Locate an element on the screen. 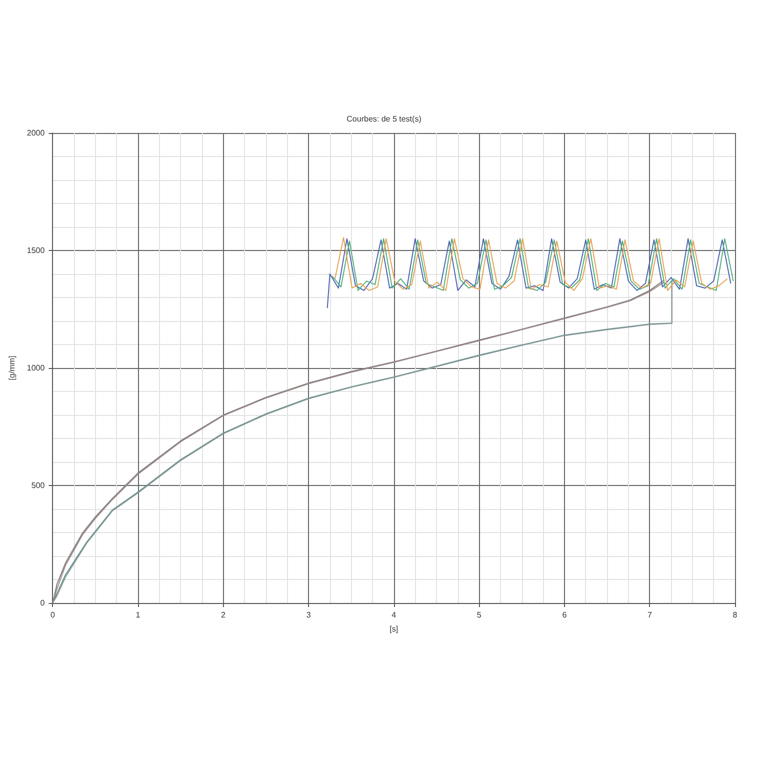 Image resolution: width=768 pixels, height=768 pixels. y-tick-label: 500 is located at coordinates (38, 485).